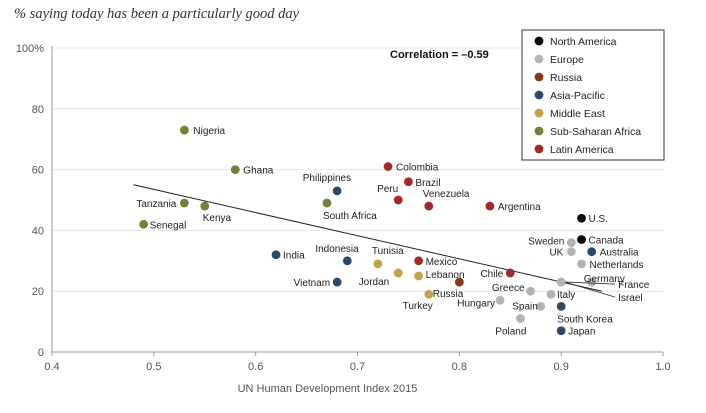 The height and width of the screenshot is (413, 706). Describe the element at coordinates (328, 389) in the screenshot. I see `x-axis-title: UN Human Development Index 2015` at that location.